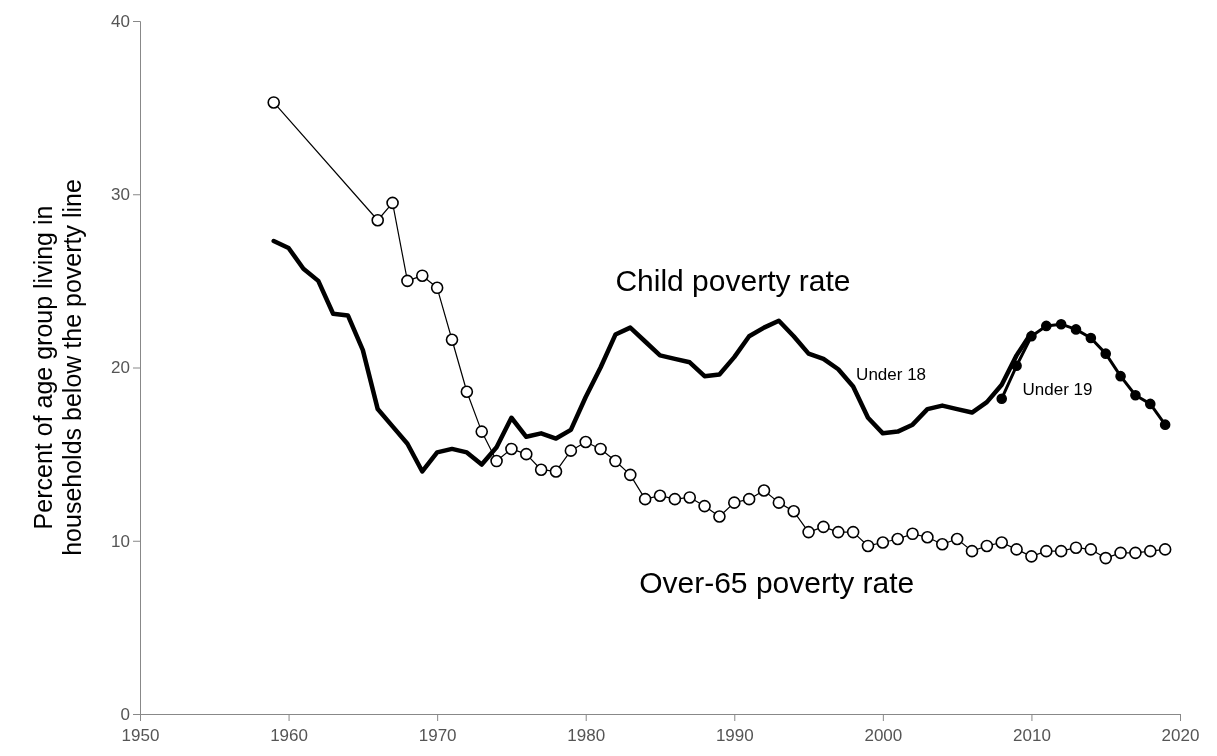  What do you see at coordinates (883, 735) in the screenshot?
I see `x-tick-label: 2000` at bounding box center [883, 735].